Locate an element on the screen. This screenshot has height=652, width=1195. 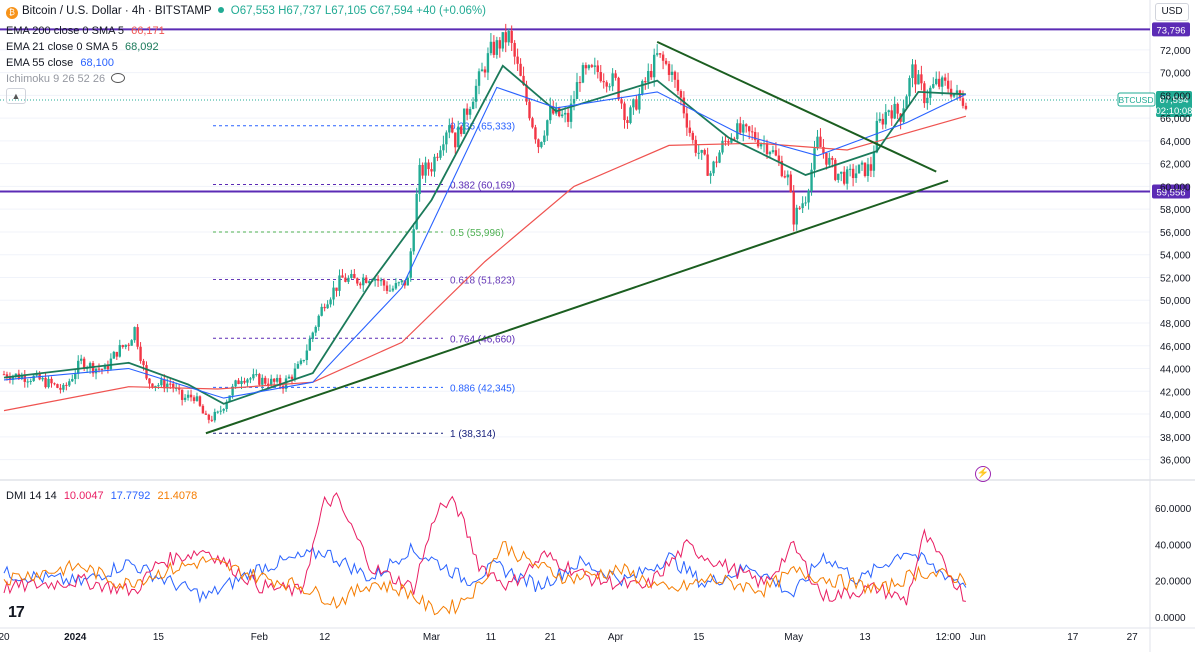
time-tick-label: Jun is located at coordinates (978, 637).